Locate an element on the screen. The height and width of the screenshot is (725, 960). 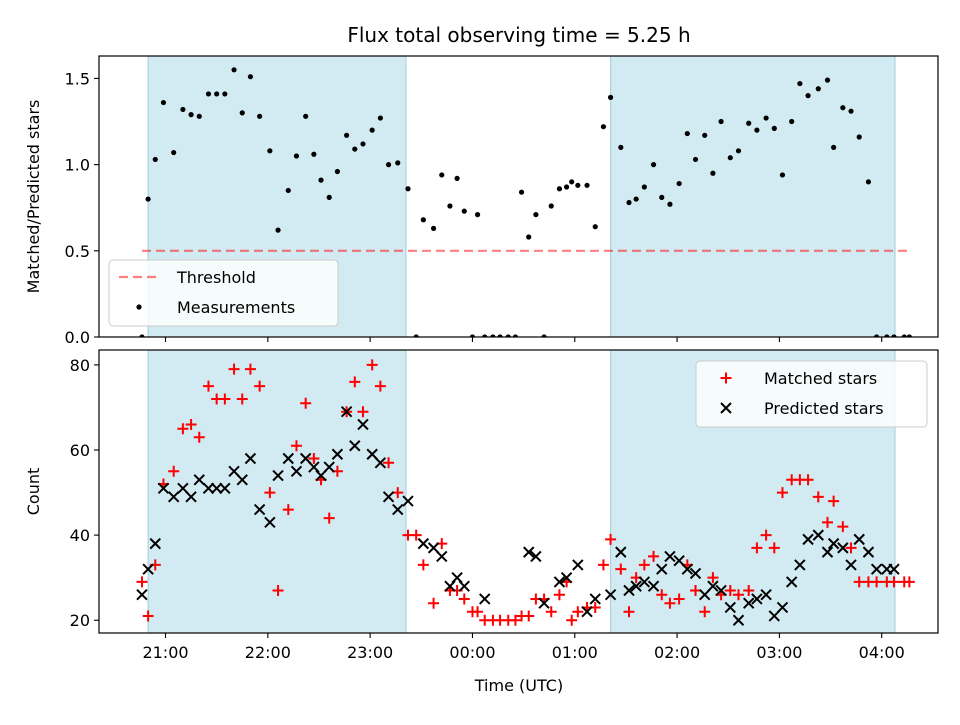
chart-title: Flux total observing time = 5.25 h is located at coordinates (518, 35).